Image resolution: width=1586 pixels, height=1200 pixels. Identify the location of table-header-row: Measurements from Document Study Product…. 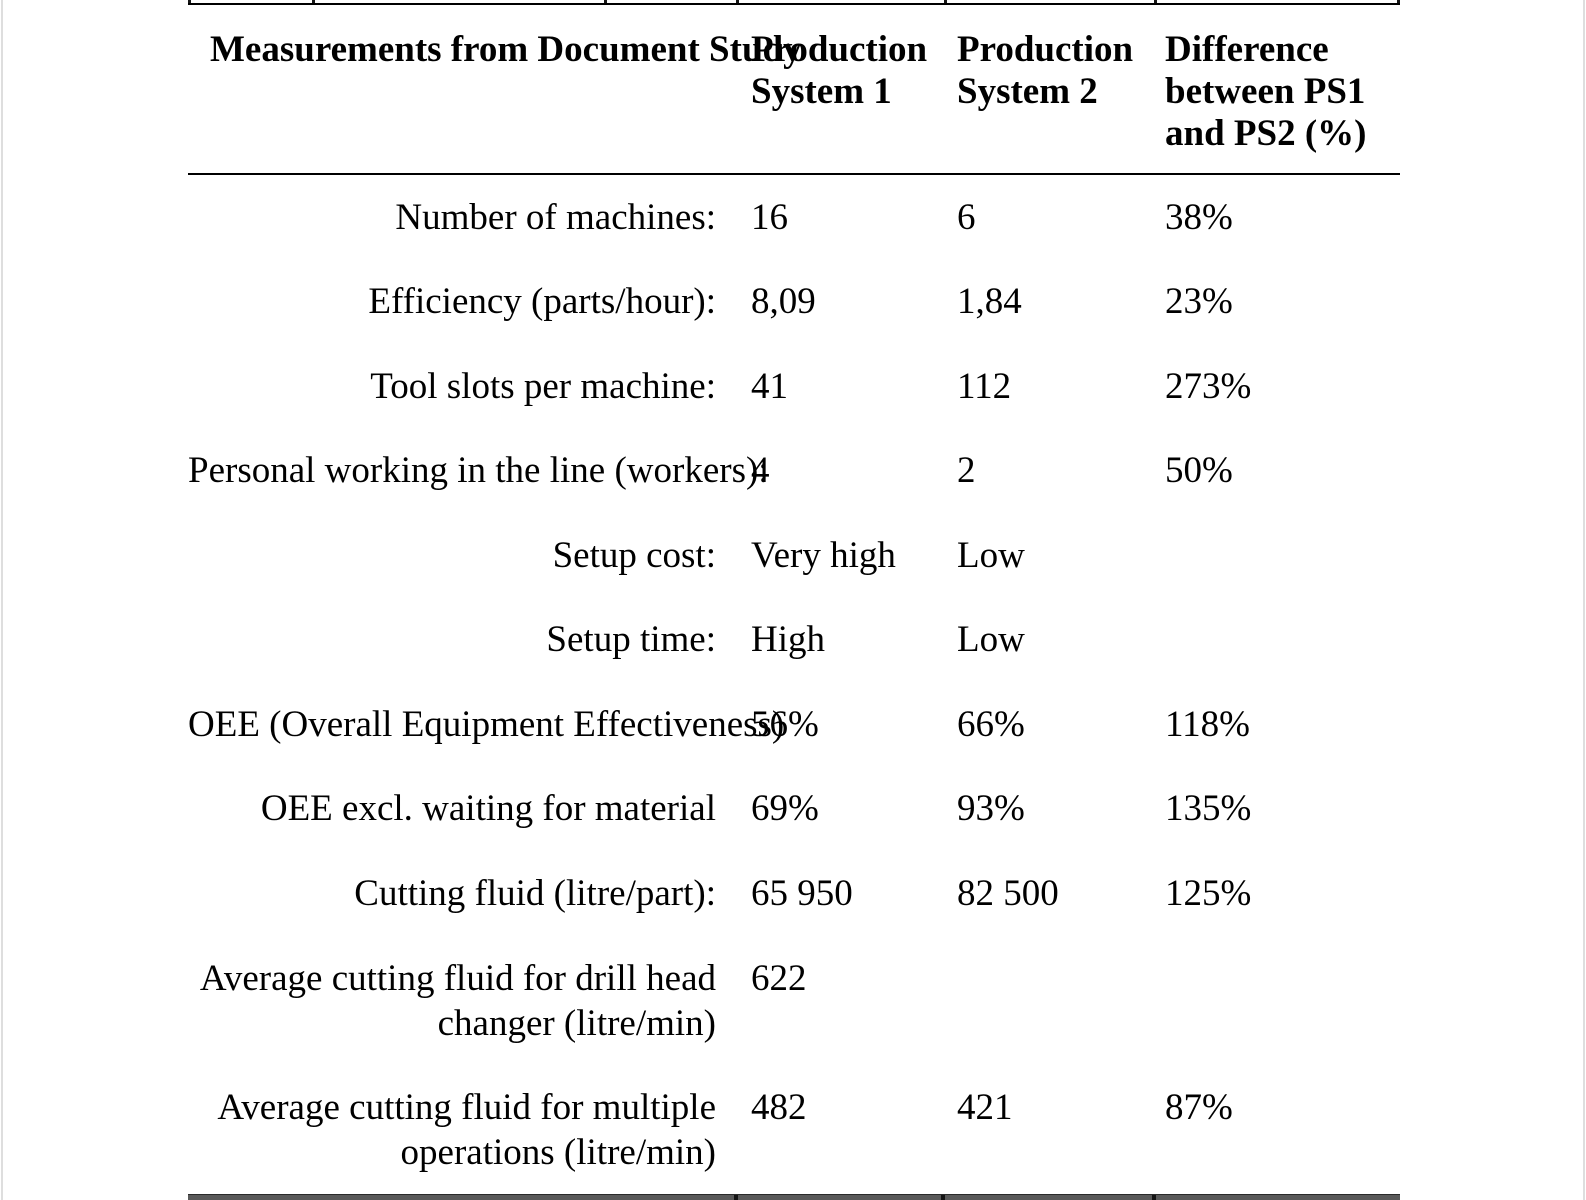
(794, 90).